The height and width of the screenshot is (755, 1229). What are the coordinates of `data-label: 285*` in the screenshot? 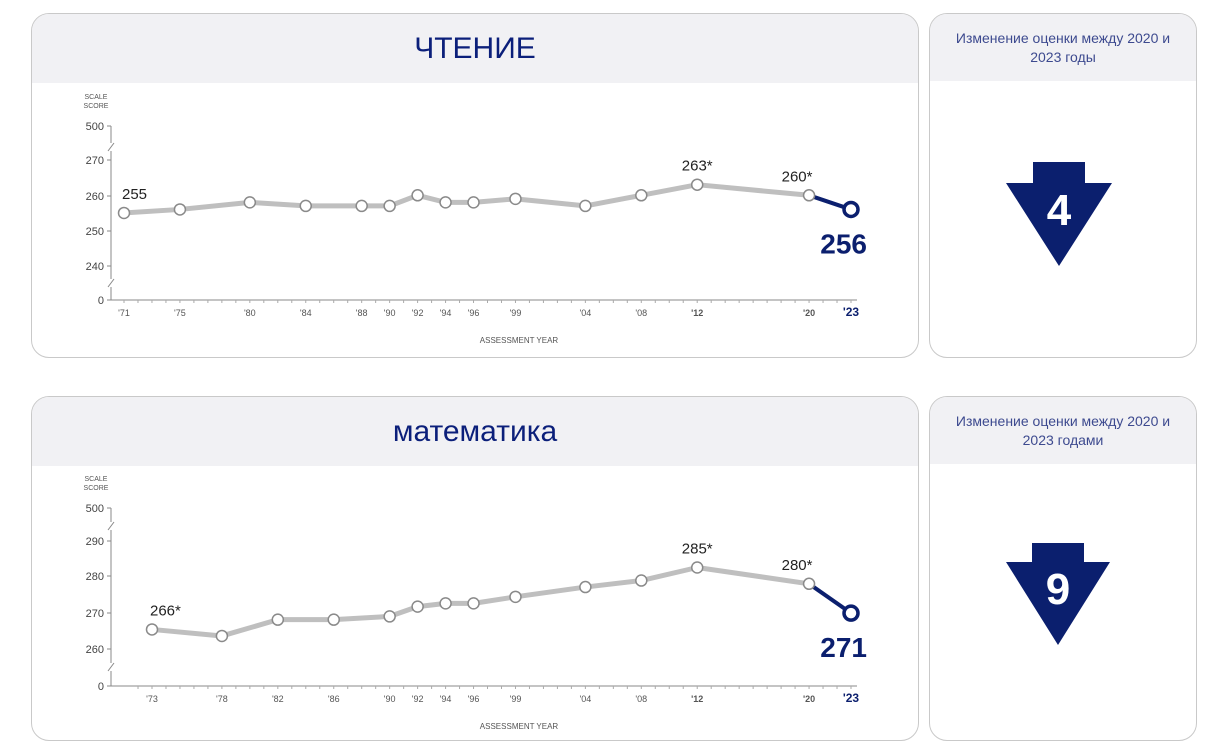 It's located at (697, 549).